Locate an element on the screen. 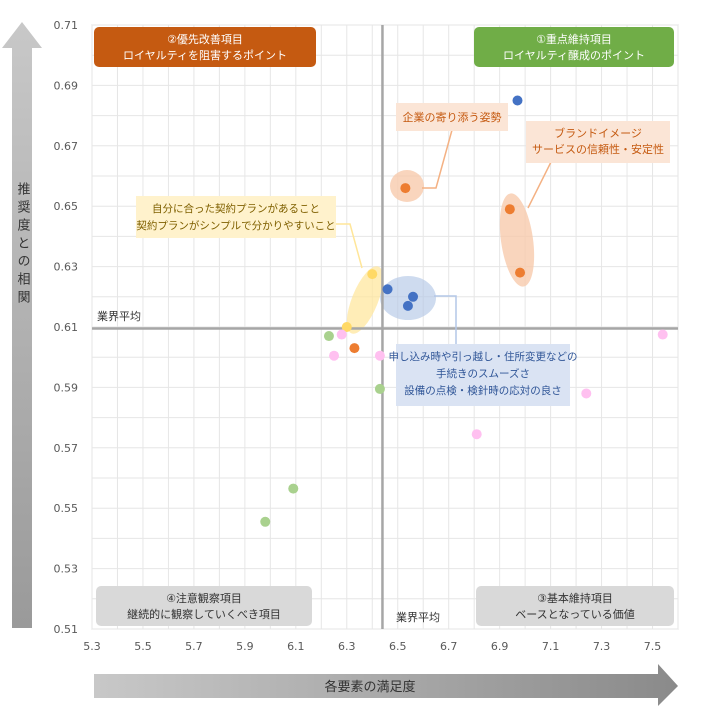  y-tick-label: 0.69 is located at coordinates (66, 85).